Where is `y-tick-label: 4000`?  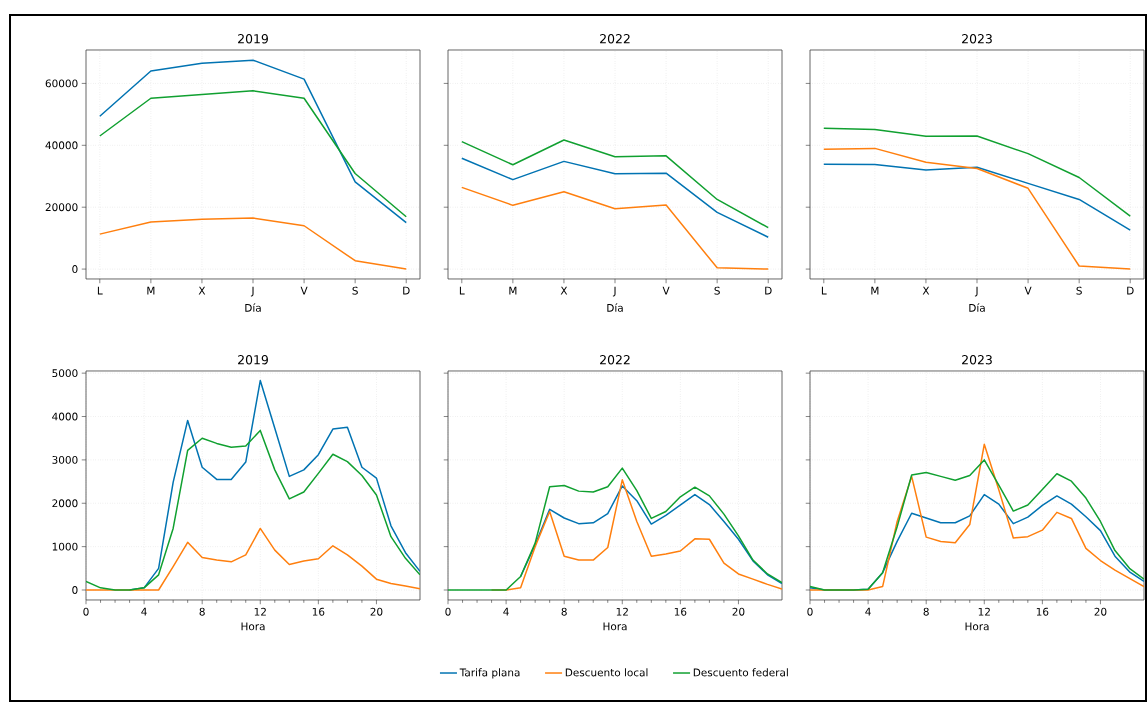 y-tick-label: 4000 is located at coordinates (65, 416).